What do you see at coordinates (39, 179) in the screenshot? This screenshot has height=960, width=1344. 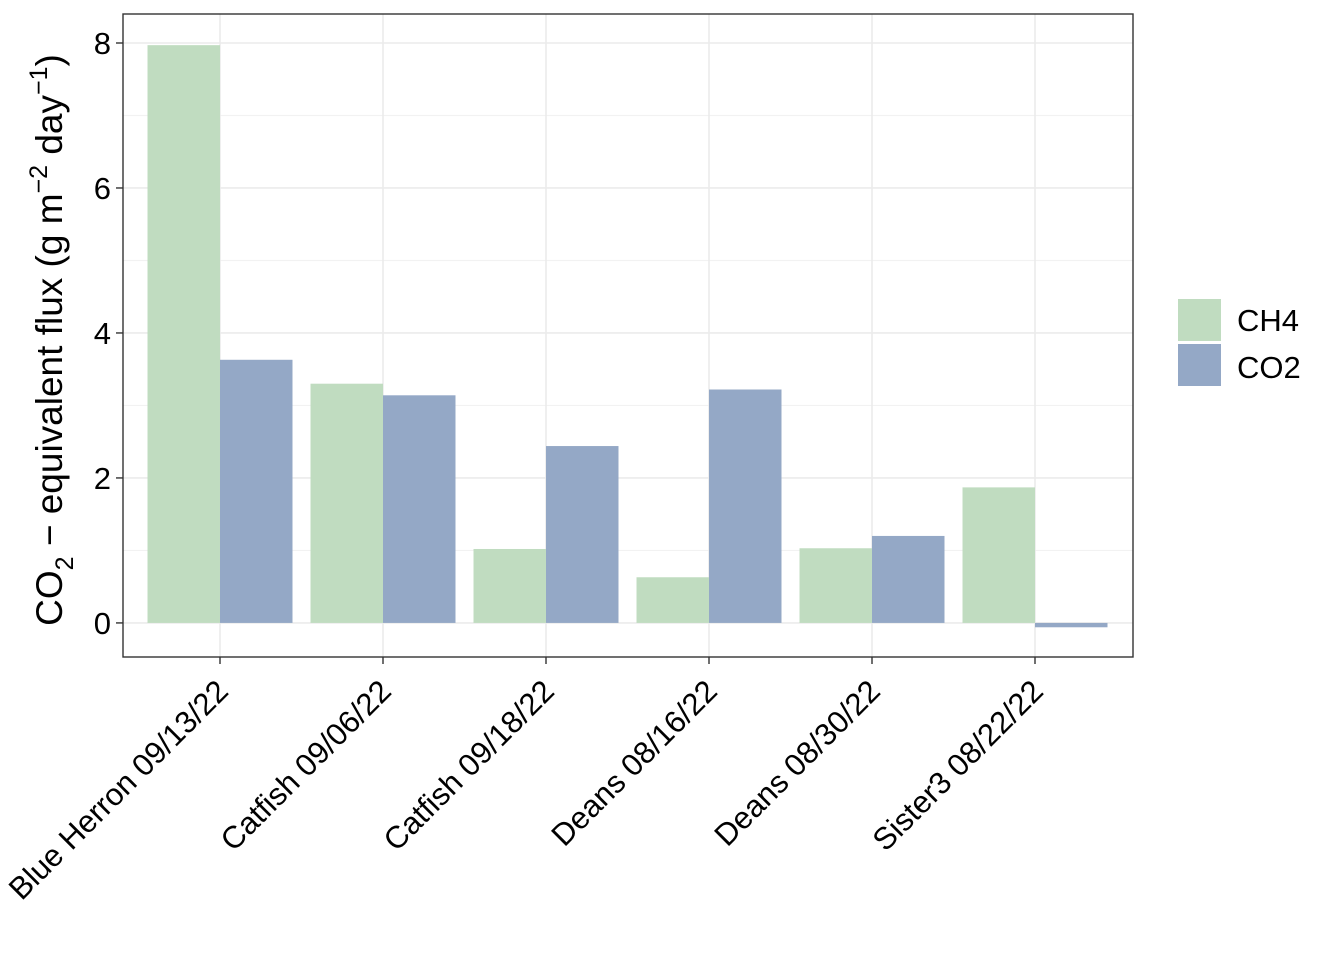 I see `y-axis-title-superscript-1: −2` at bounding box center [39, 179].